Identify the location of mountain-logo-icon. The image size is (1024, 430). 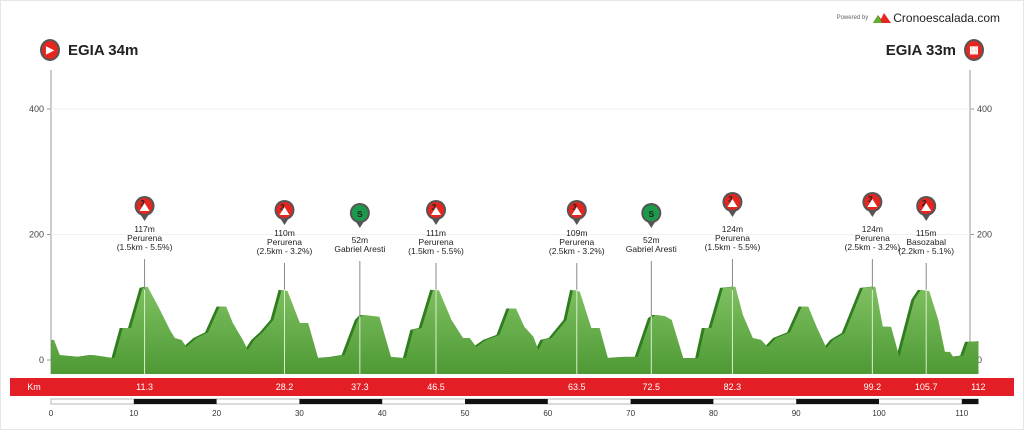
(882, 18).